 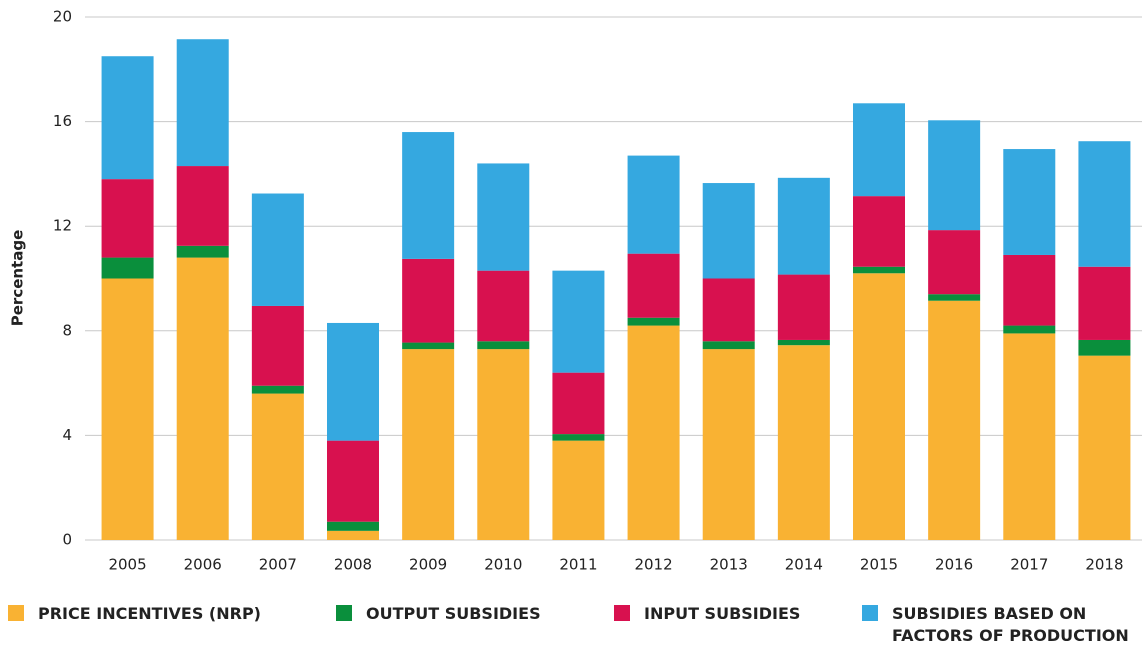 What do you see at coordinates (278, 565) in the screenshot?
I see `x-tick-label: 2007` at bounding box center [278, 565].